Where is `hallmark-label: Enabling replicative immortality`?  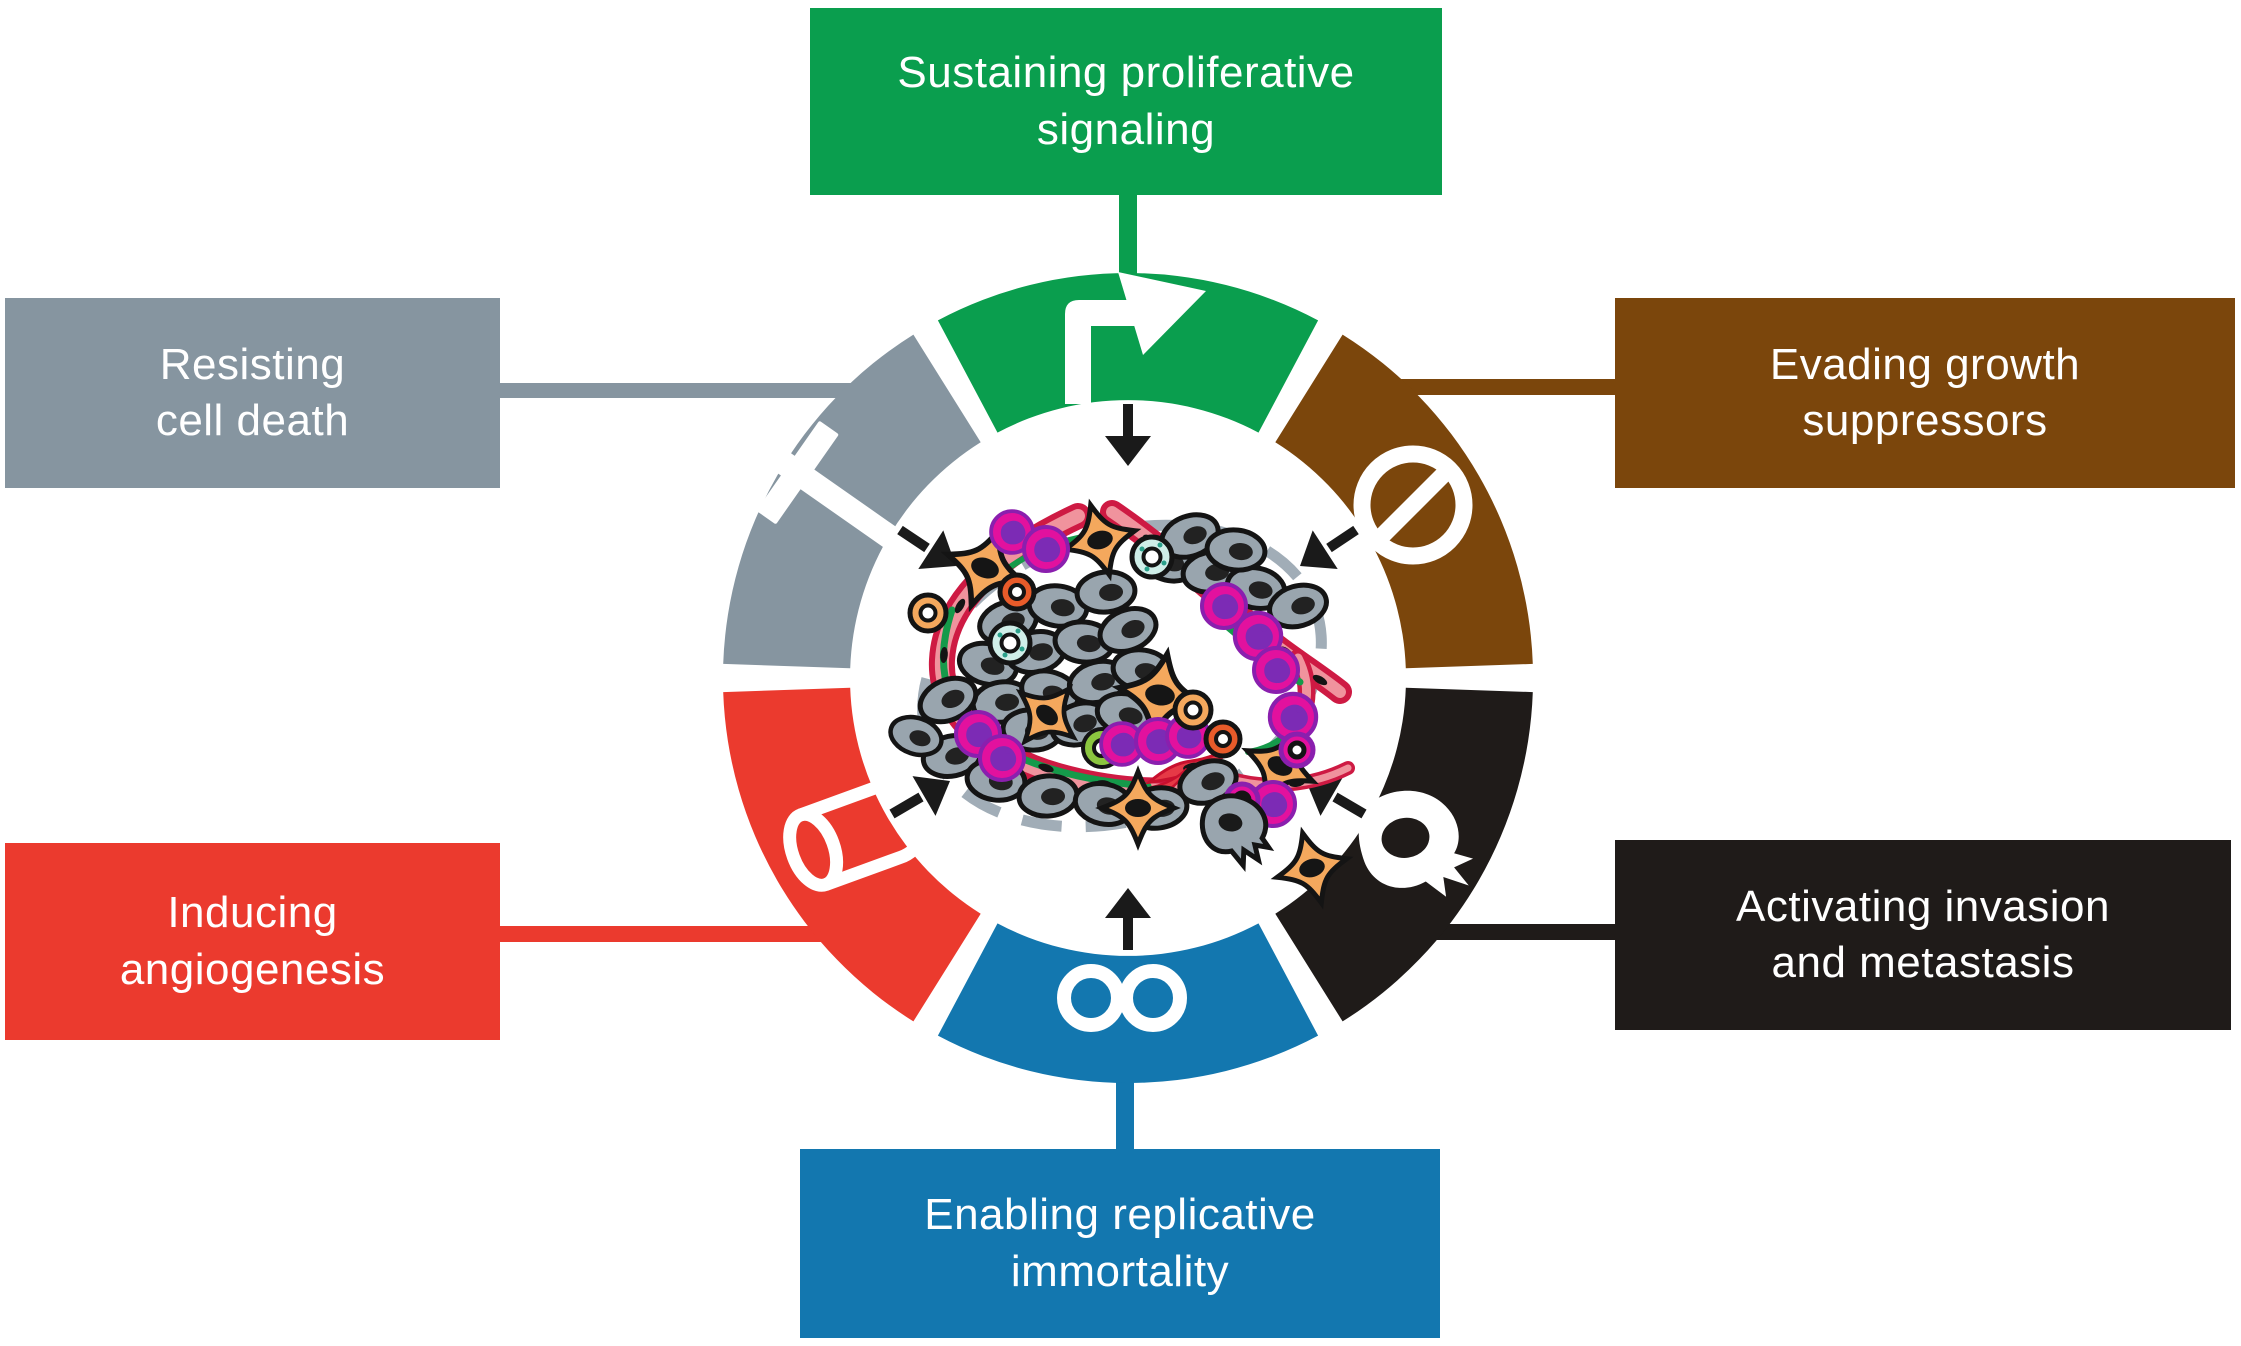
hallmark-label: Enabling replicative immortality is located at coordinates (1120, 1243).